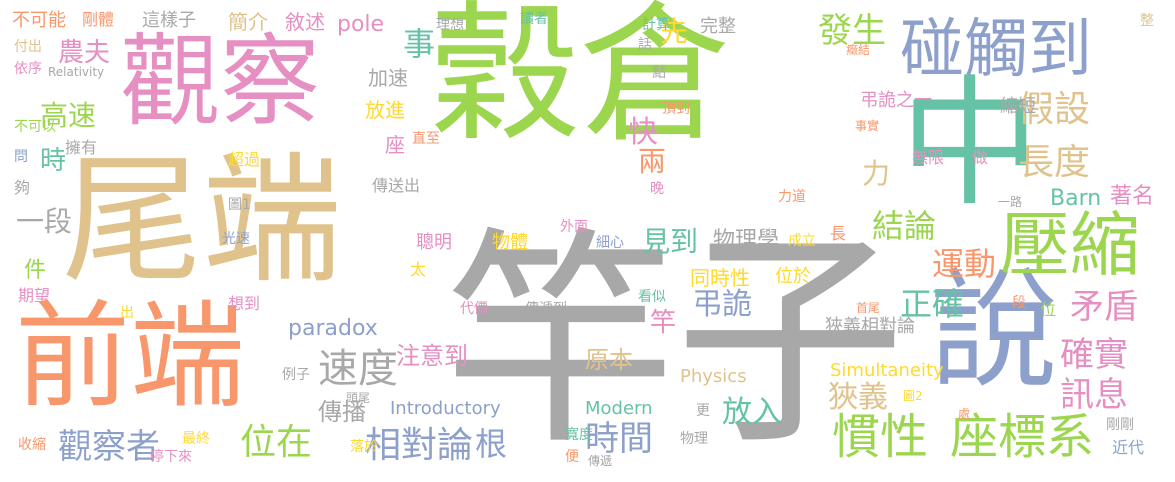 The height and width of the screenshot is (482, 1175). Describe the element at coordinates (718, 27) in the screenshot. I see `word: 完整` at that location.